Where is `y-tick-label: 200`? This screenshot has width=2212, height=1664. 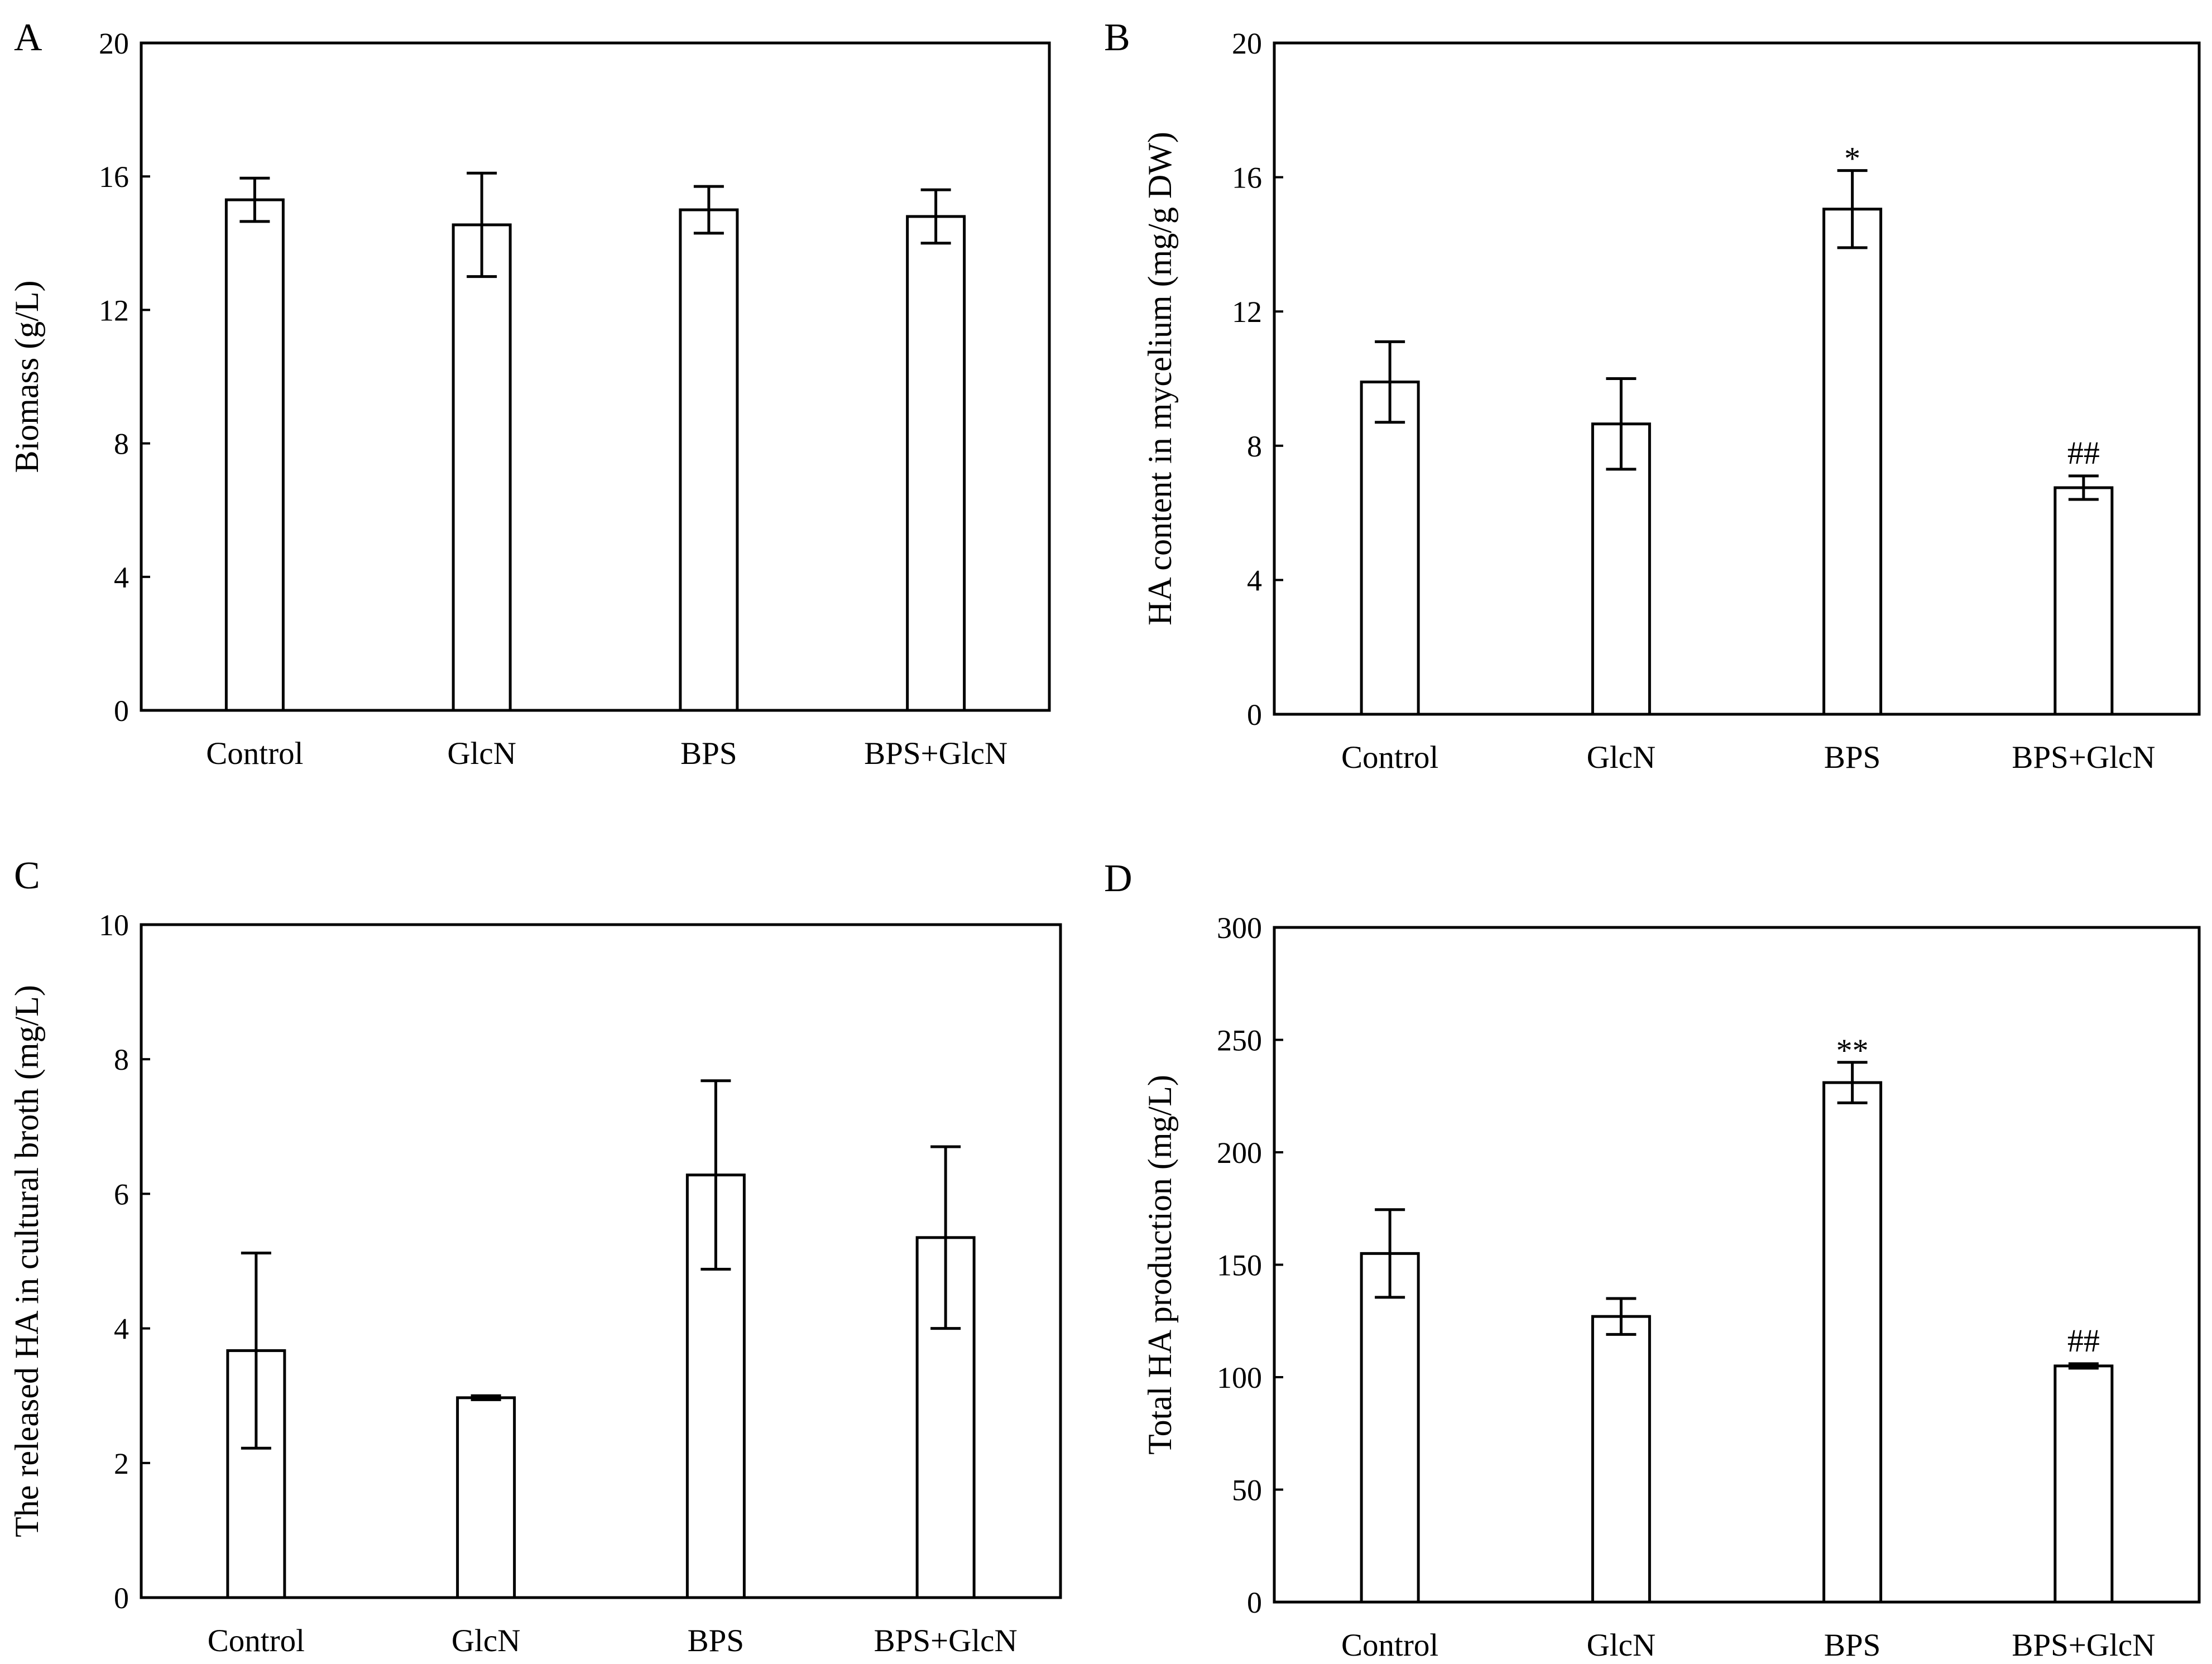
y-tick-label: 200 is located at coordinates (1239, 1153).